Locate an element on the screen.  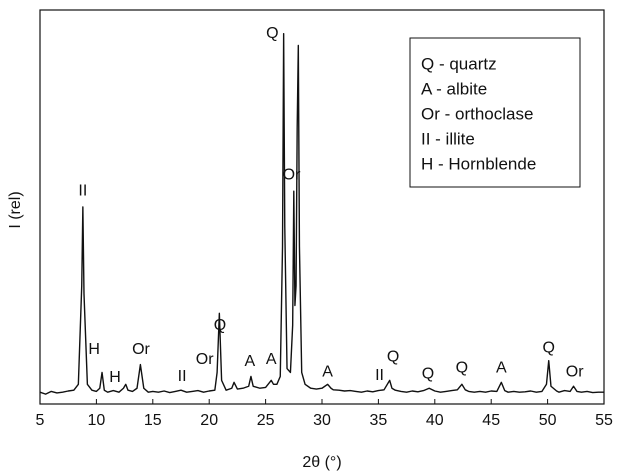
legend-entry: H - Hornblende is located at coordinates (478, 163).